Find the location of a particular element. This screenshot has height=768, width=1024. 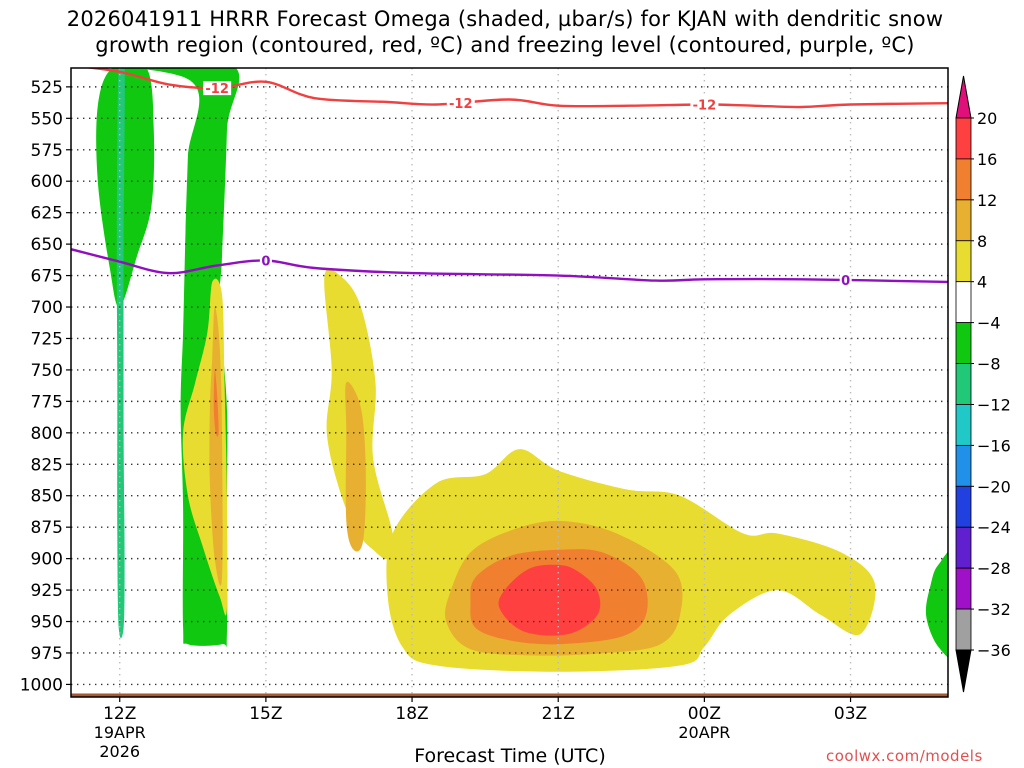

y-tick-label: 775 is located at coordinates (47, 402).